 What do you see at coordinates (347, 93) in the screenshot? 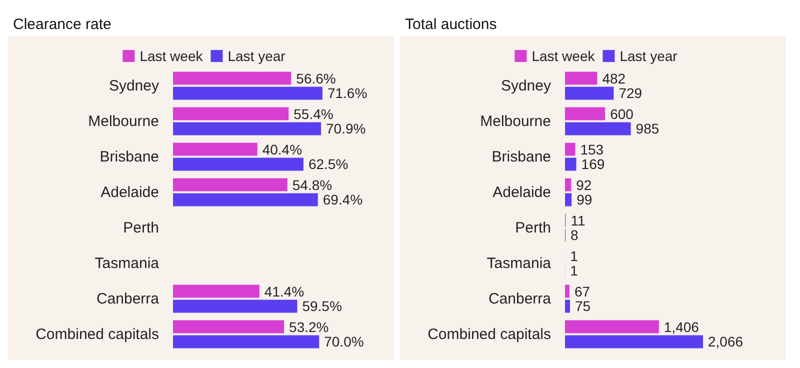
I see `data-label: 71.6%` at bounding box center [347, 93].